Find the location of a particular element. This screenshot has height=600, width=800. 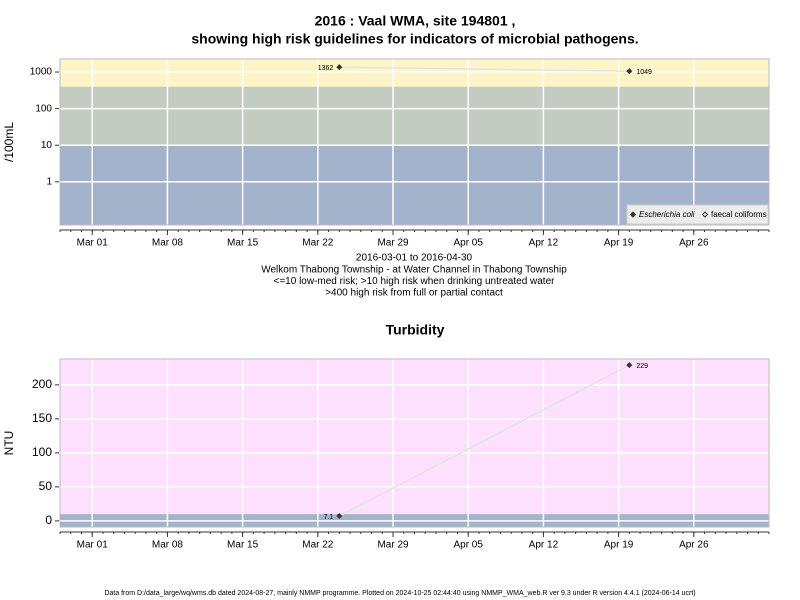

value-label: 7.1 is located at coordinates (329, 517).